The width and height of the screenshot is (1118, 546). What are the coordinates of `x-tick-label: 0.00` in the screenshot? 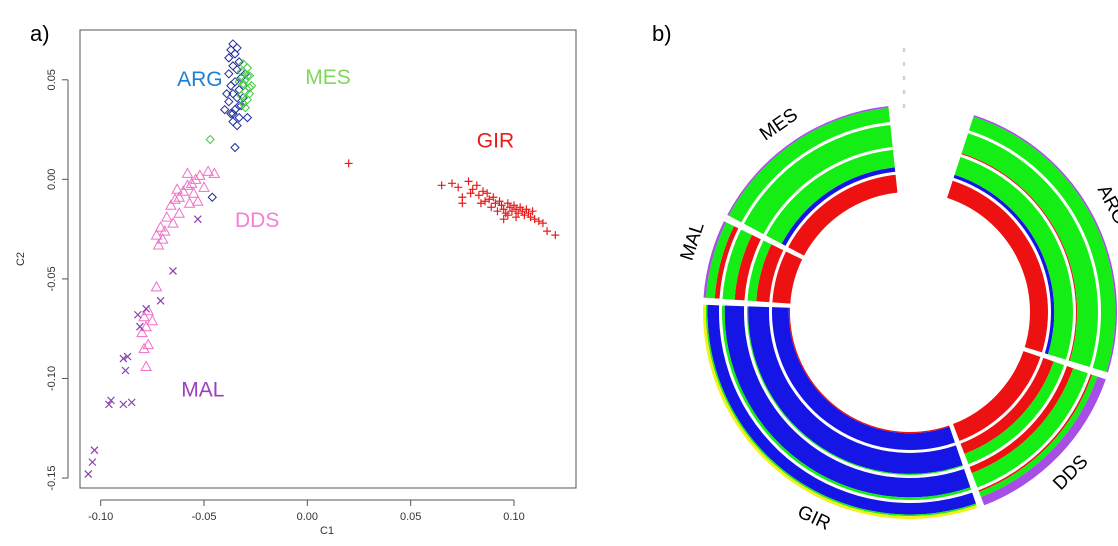 It's located at (307, 517).